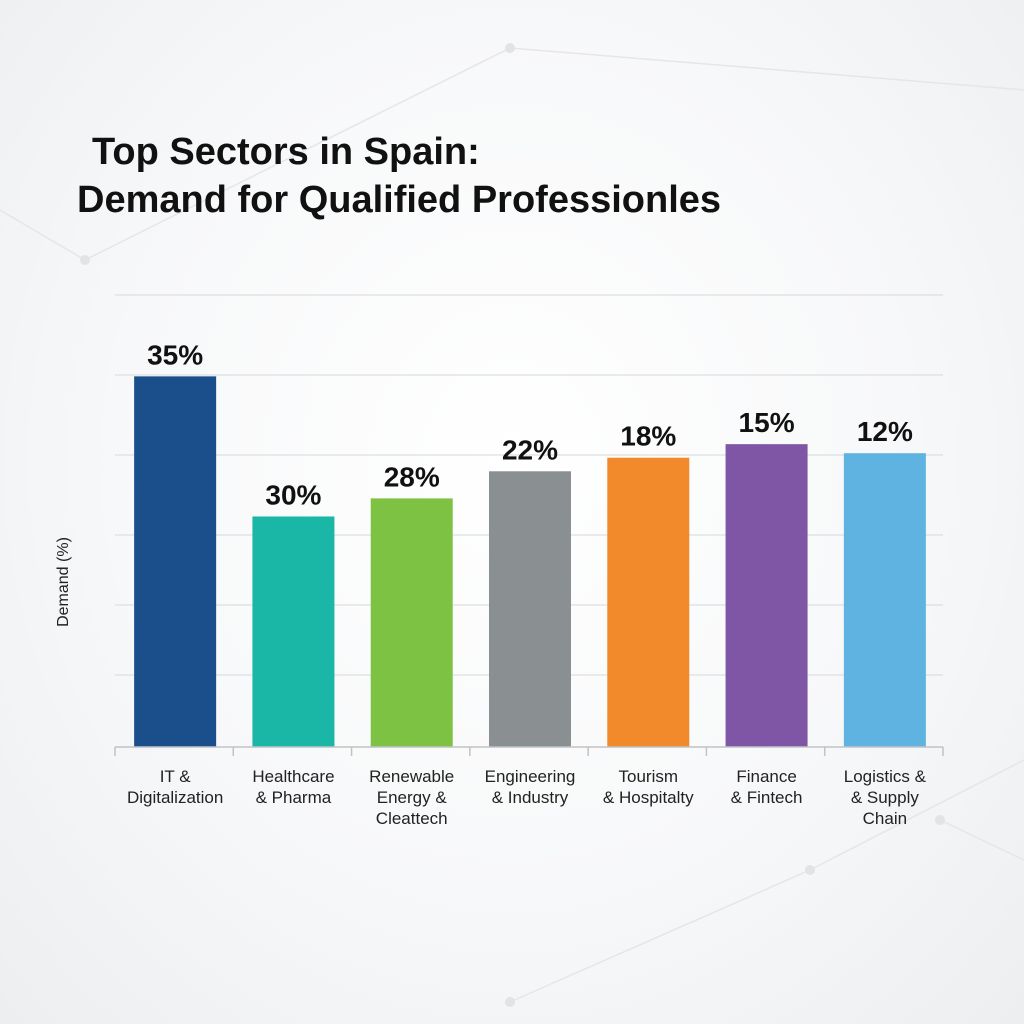  I want to click on y-axis-label: Demand (%), so click(63, 582).